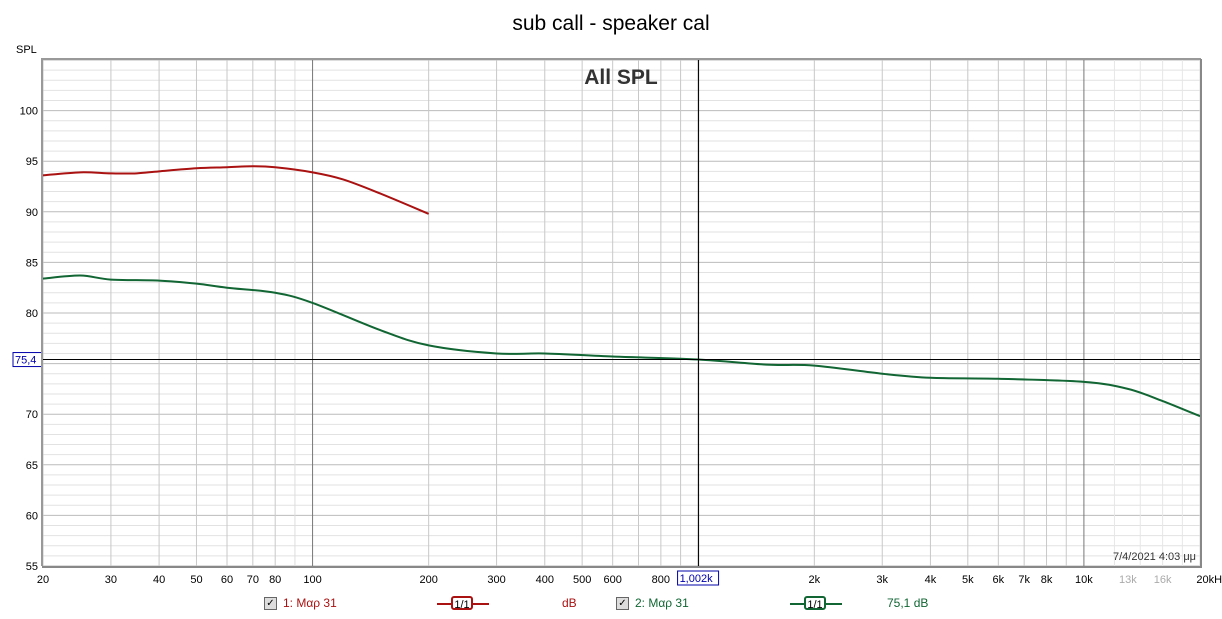 The height and width of the screenshot is (619, 1222). I want to click on series-2-name: 2: Μαρ 31, so click(662, 603).